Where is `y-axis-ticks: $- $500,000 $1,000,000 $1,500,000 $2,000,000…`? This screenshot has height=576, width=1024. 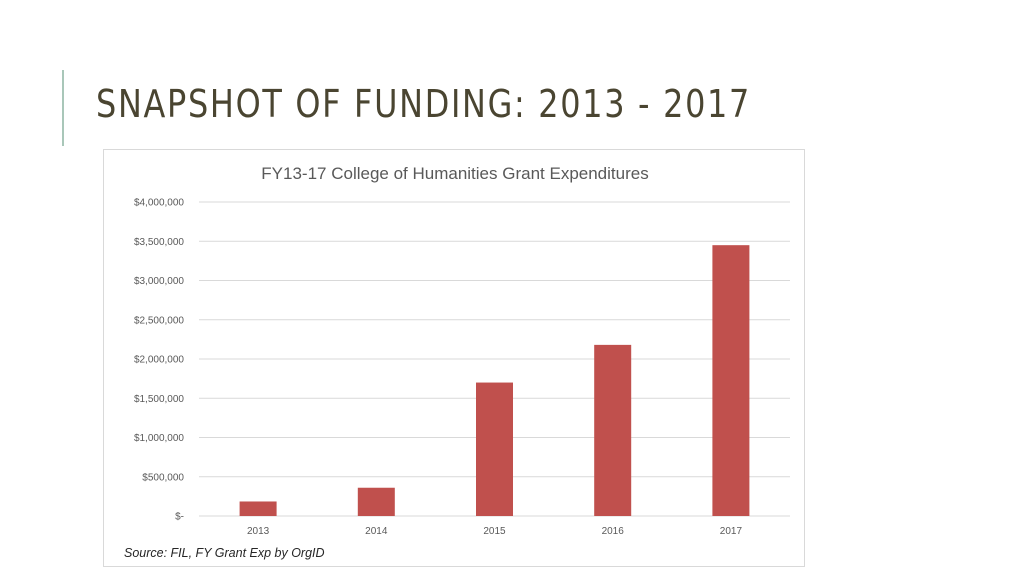
y-axis-ticks: $- $500,000 $1,000,000 $1,500,000 $2,000,000… is located at coordinates (159, 360).